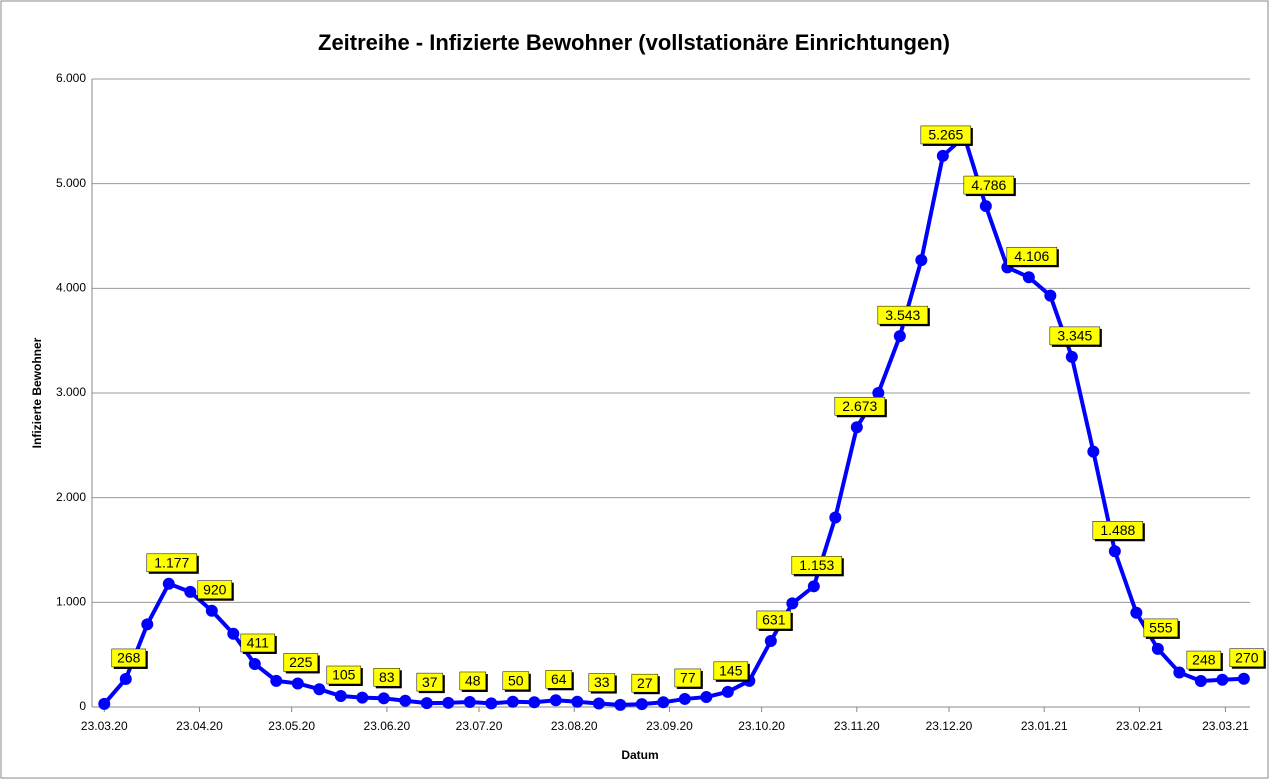 The height and width of the screenshot is (780, 1269). Describe the element at coordinates (949, 726) in the screenshot. I see `x-tick-label: 23.12.20` at that location.